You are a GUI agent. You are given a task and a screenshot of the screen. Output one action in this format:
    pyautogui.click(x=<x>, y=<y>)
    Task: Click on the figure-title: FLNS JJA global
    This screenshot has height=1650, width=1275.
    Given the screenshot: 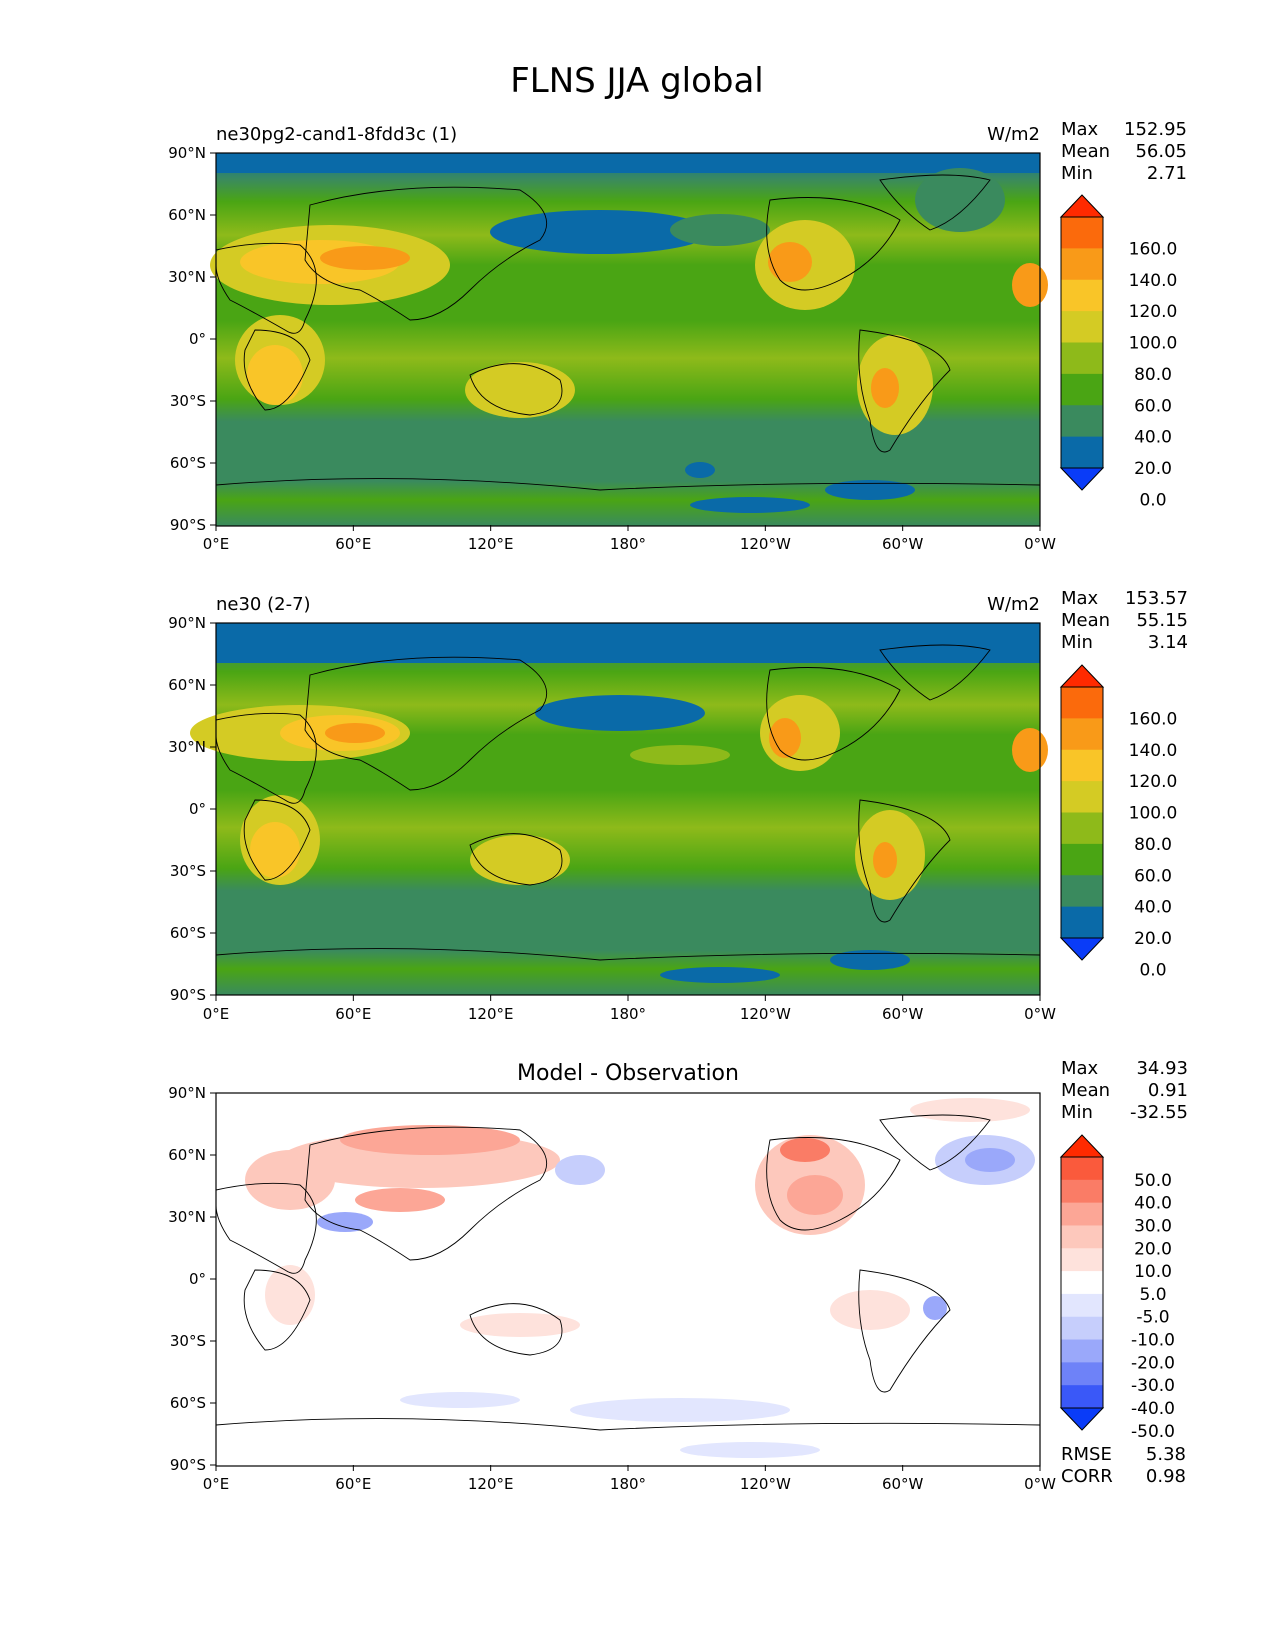 What is the action you would take?
    pyautogui.click(x=637, y=81)
    